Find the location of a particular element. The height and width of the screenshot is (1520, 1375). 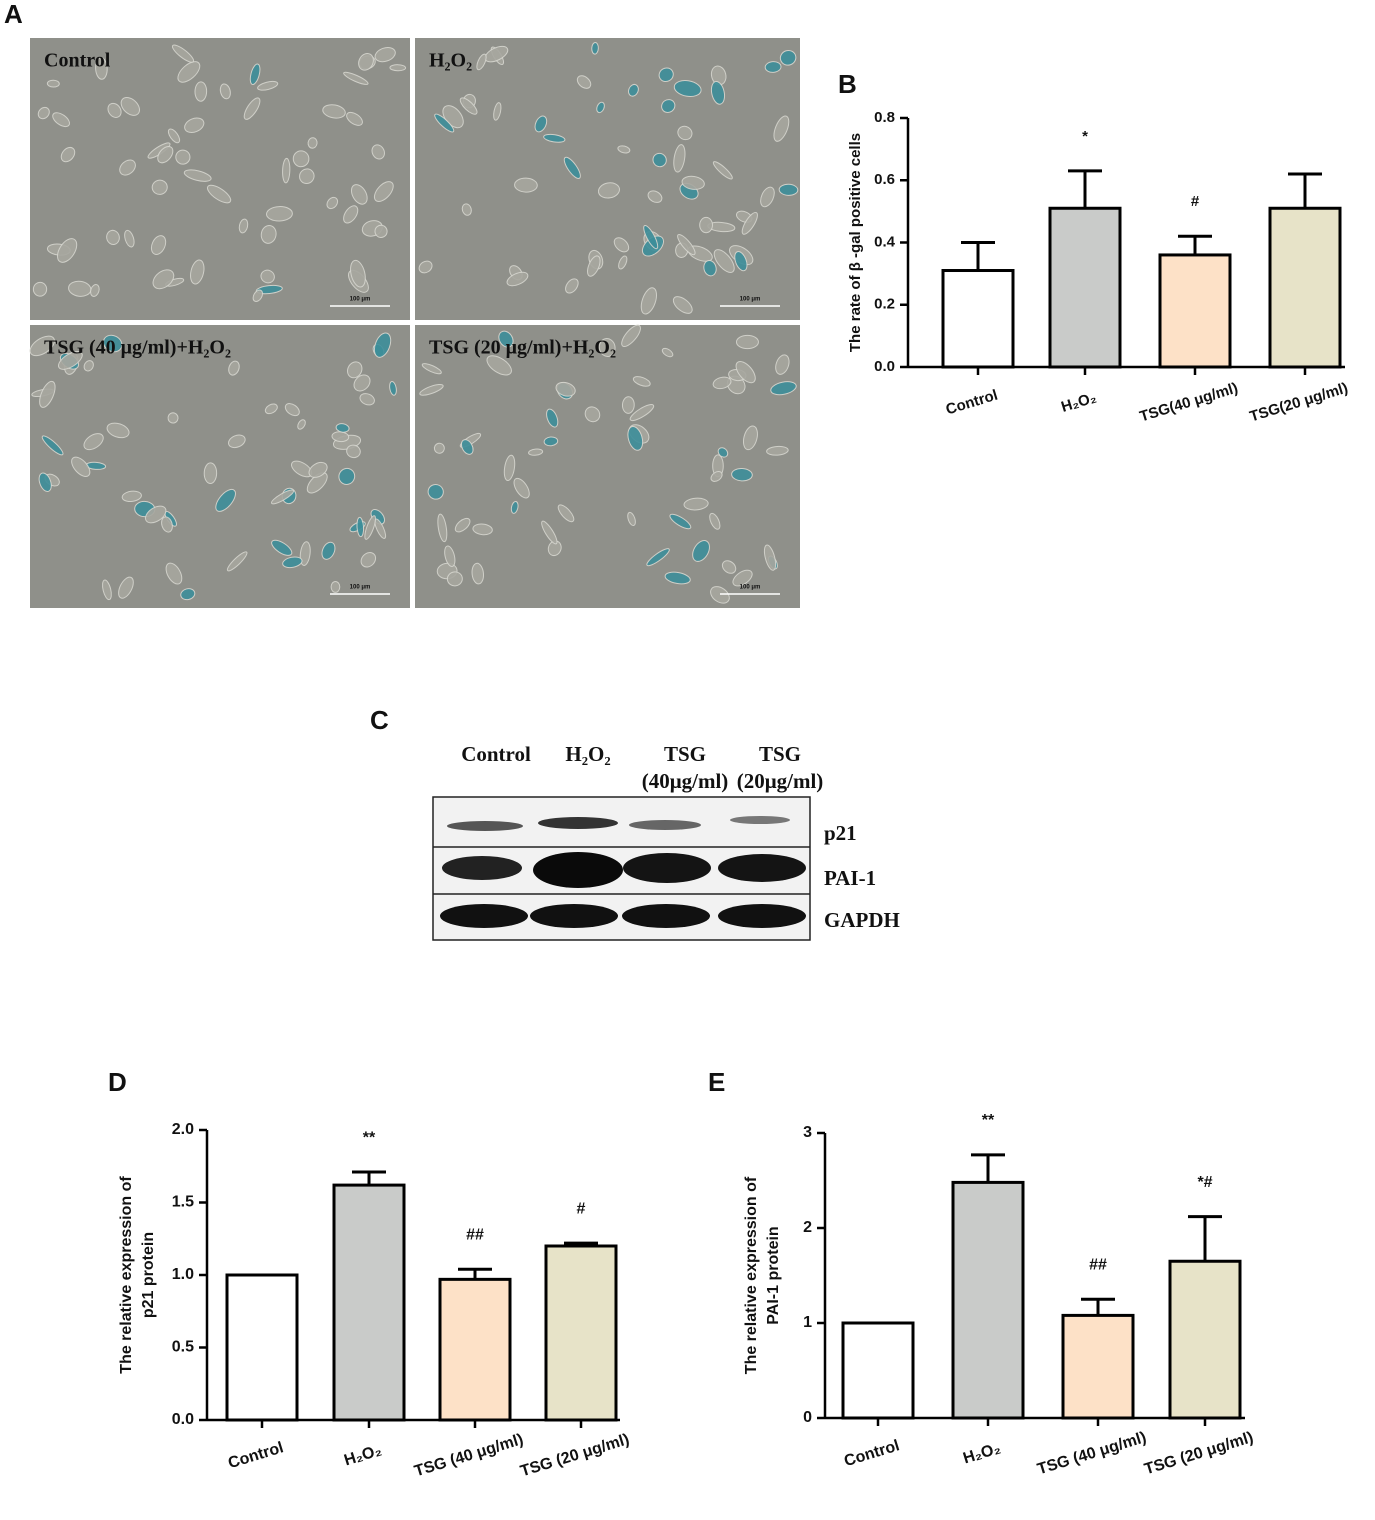

y-tick-label: 0.6 is located at coordinates (884, 179).